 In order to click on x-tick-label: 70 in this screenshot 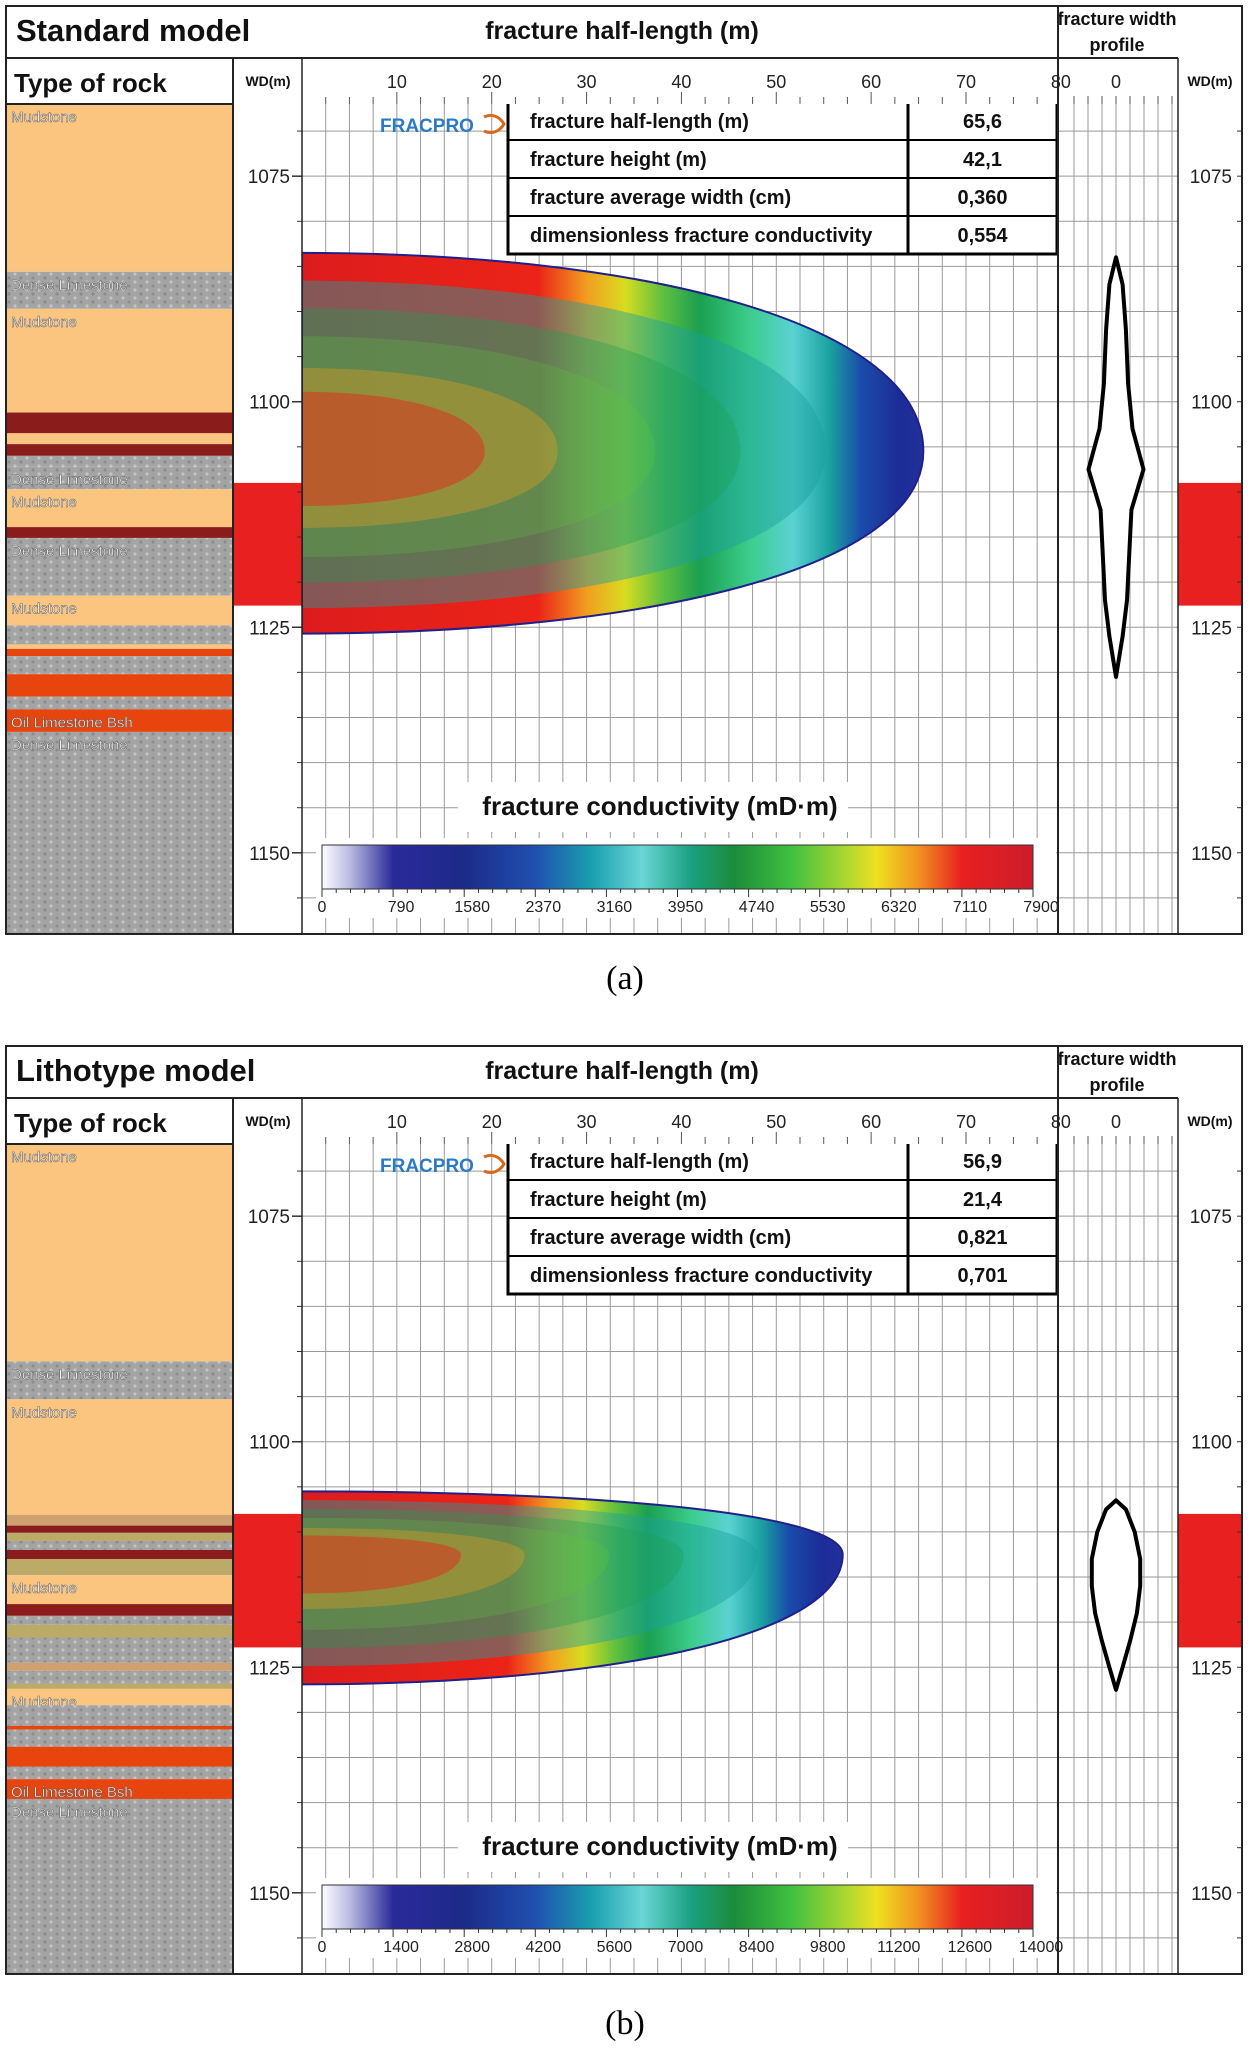, I will do `click(966, 1122)`.